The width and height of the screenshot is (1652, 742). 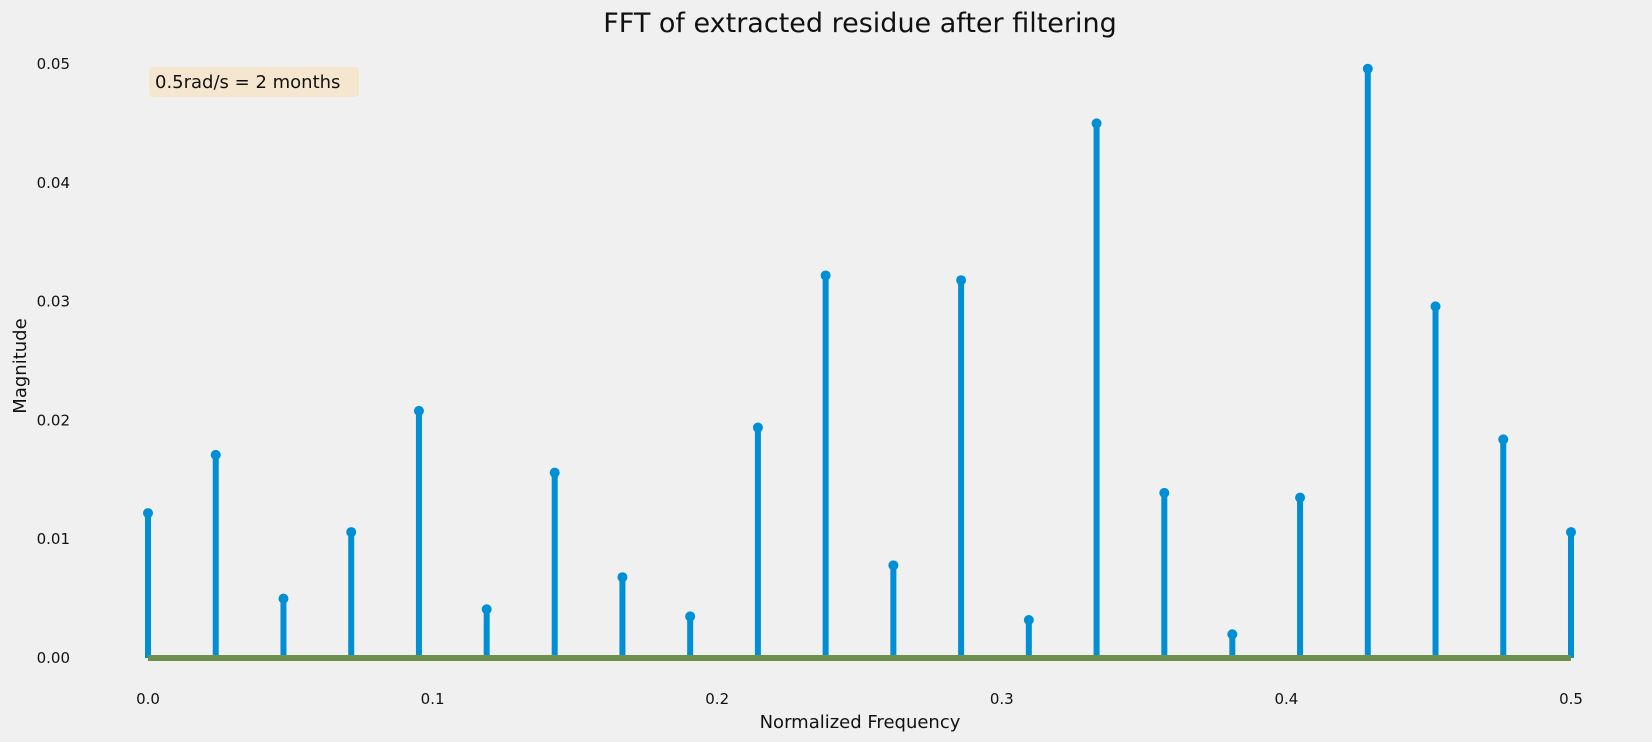 What do you see at coordinates (1002, 699) in the screenshot?
I see `x-tick-label: 0.3` at bounding box center [1002, 699].